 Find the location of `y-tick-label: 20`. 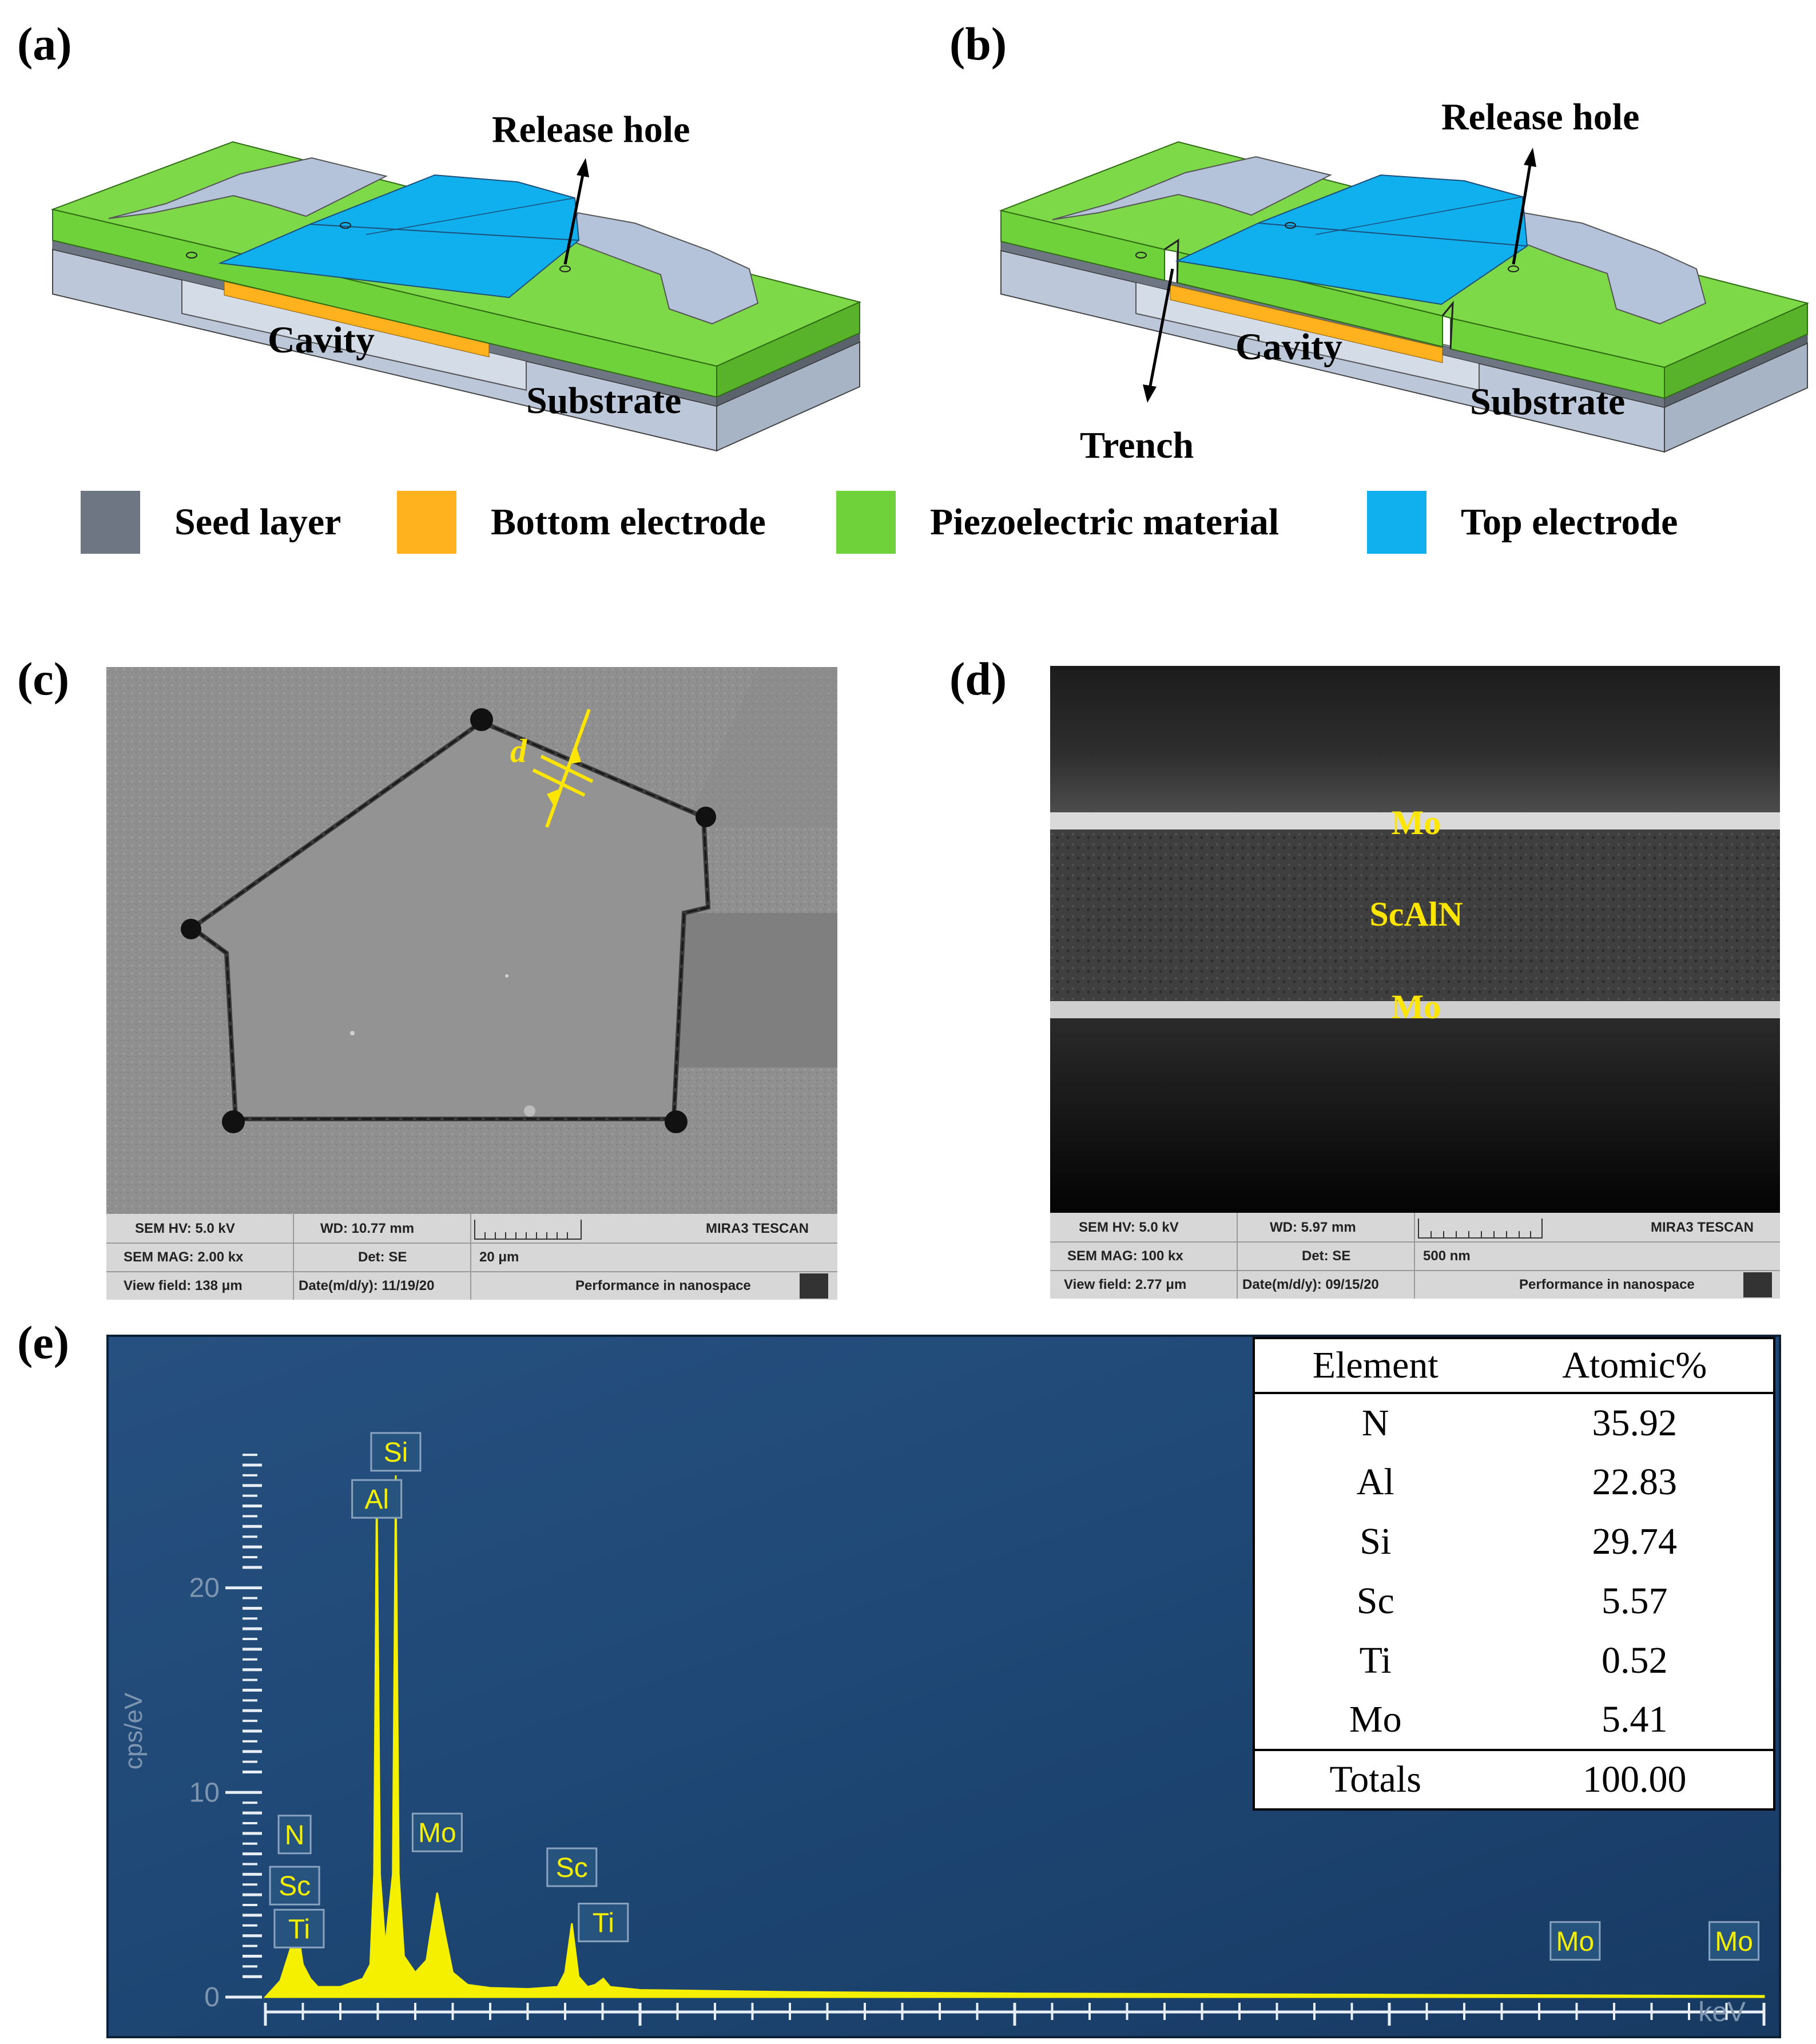

y-tick-label: 20 is located at coordinates (204, 1589).